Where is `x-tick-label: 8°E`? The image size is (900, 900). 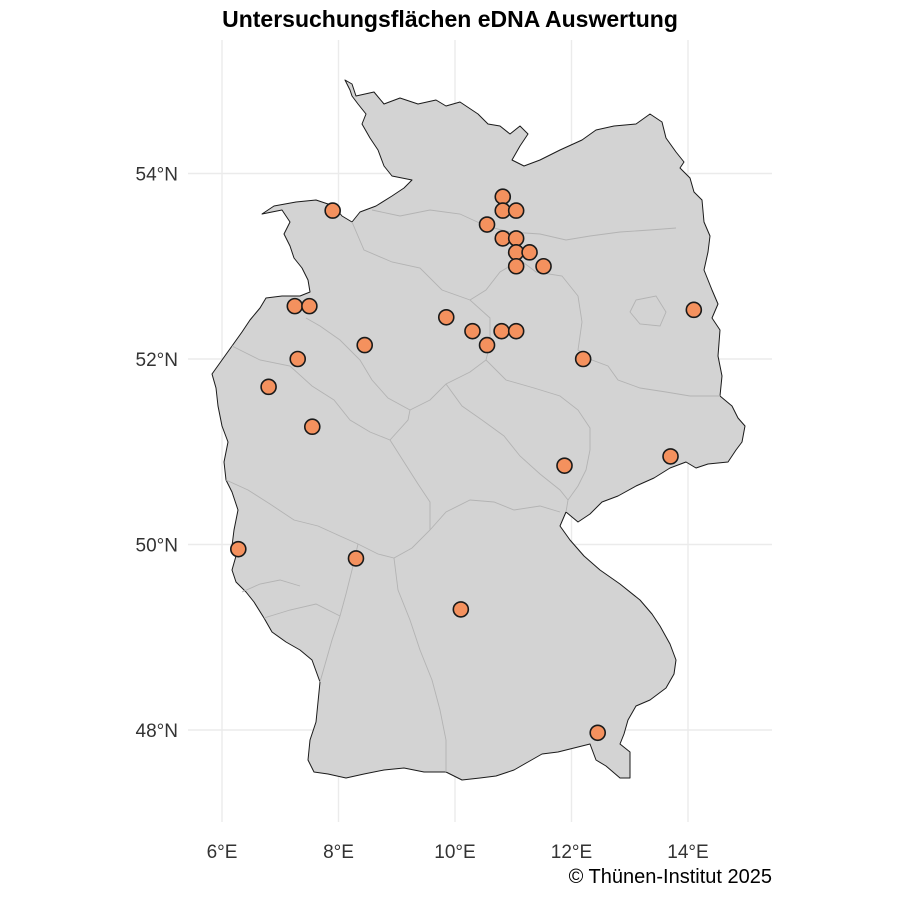
x-tick-label: 8°E is located at coordinates (338, 852).